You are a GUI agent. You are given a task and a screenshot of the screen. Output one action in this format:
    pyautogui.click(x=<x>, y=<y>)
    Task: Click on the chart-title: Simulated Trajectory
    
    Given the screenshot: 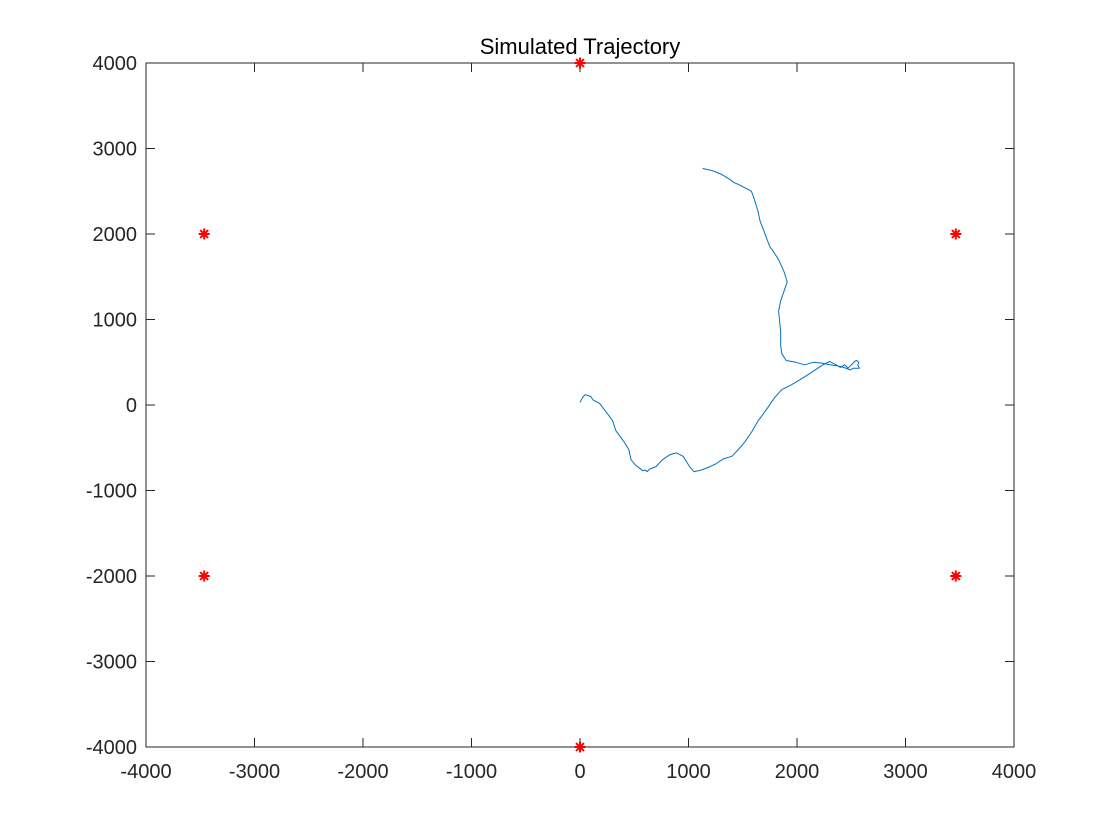 What is the action you would take?
    pyautogui.click(x=580, y=46)
    